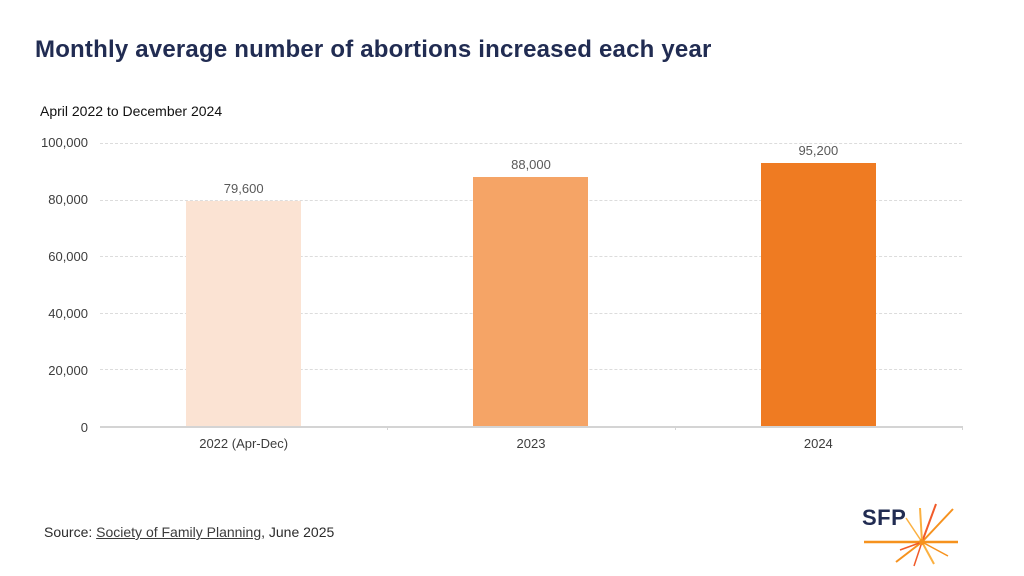  Describe the element at coordinates (244, 443) in the screenshot. I see `x-tick-label: 2022 (Apr-Dec)` at that location.